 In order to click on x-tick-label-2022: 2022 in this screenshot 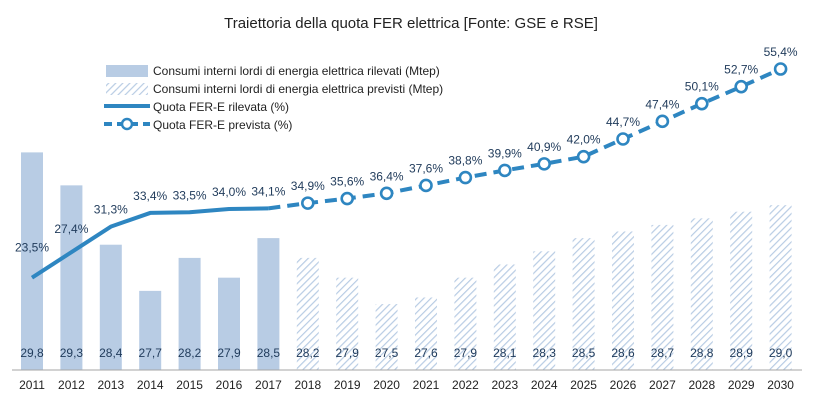, I will do `click(465, 385)`.